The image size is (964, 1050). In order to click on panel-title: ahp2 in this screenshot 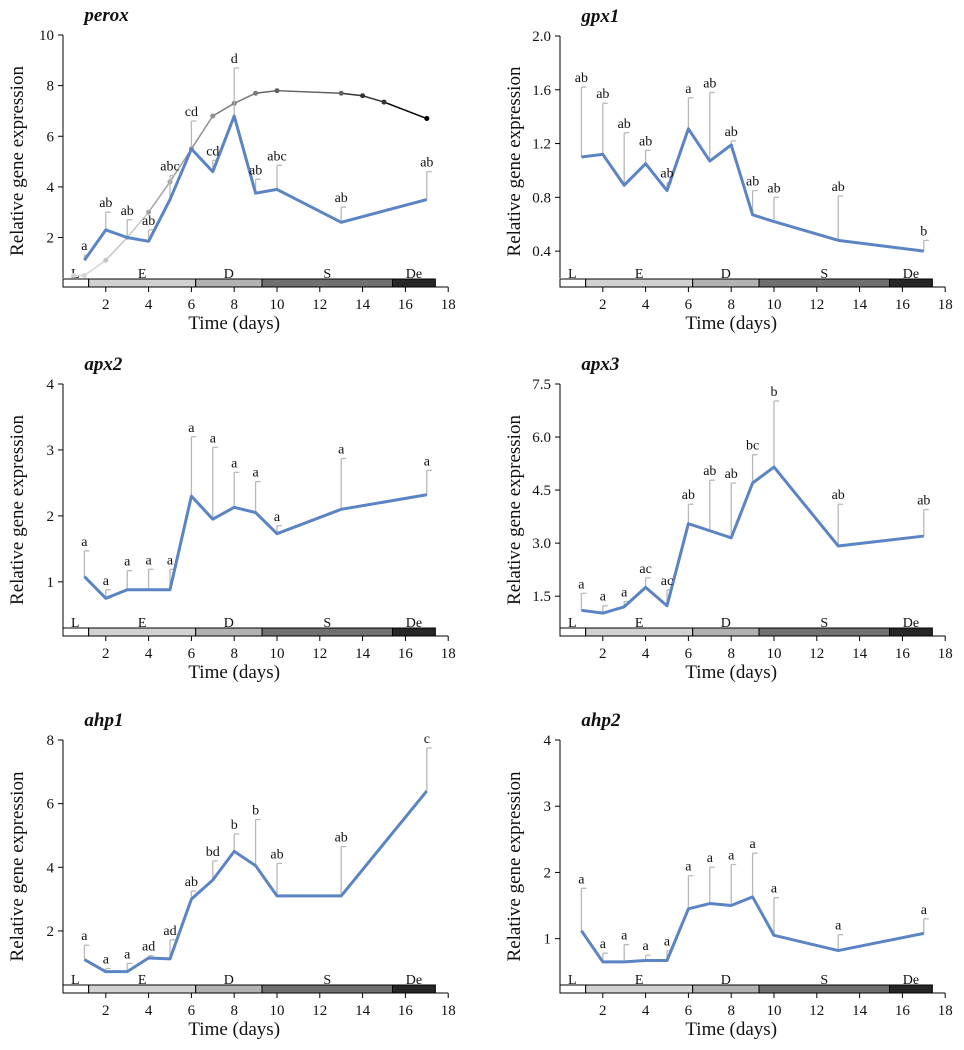, I will do `click(601, 720)`.